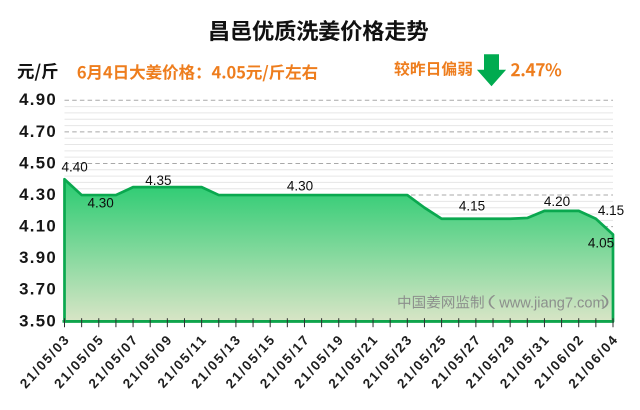 Image resolution: width=640 pixels, height=410 pixels. Describe the element at coordinates (38, 257) in the screenshot. I see `svg-text: 3.90` at that location.